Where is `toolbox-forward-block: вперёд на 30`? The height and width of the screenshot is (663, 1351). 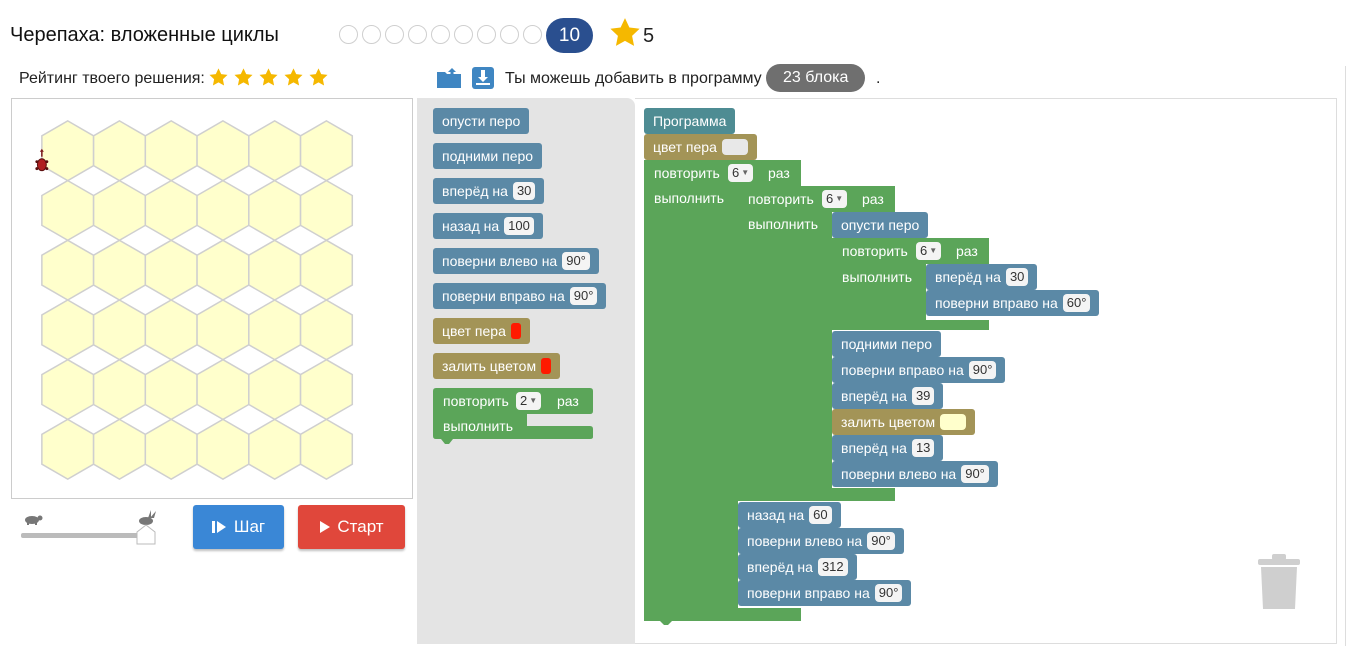
toolbox-forward-block: вперёд на 30 is located at coordinates (489, 191).